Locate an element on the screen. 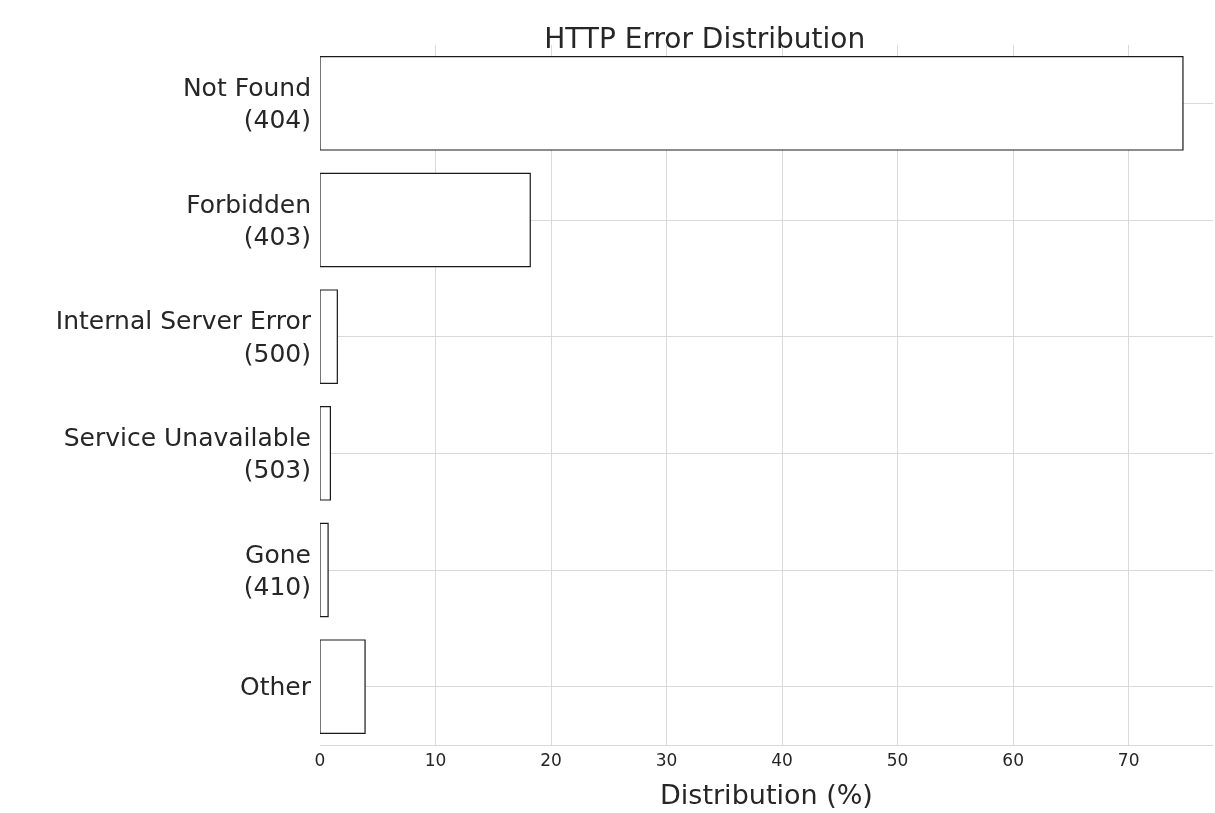  x-tick-label: 60 is located at coordinates (1013, 760).